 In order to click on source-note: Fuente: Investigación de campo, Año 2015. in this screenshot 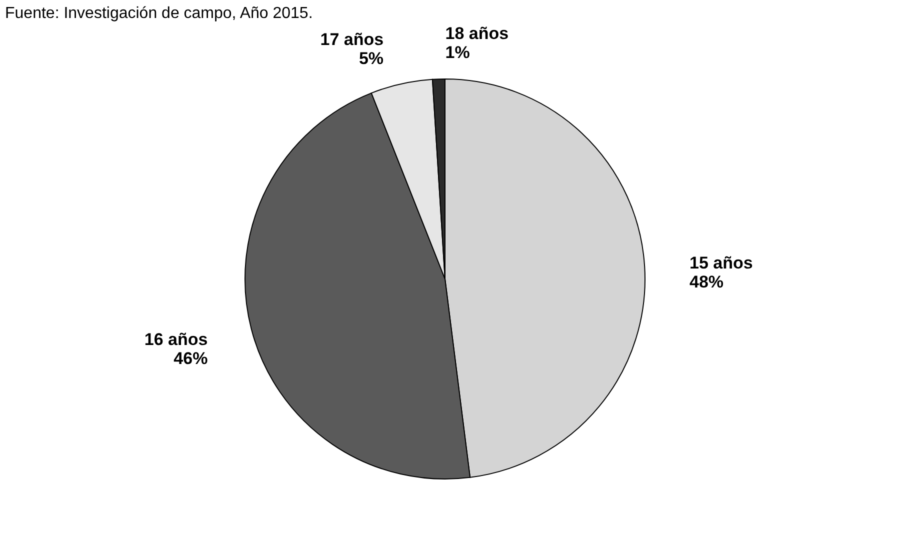, I will do `click(159, 13)`.